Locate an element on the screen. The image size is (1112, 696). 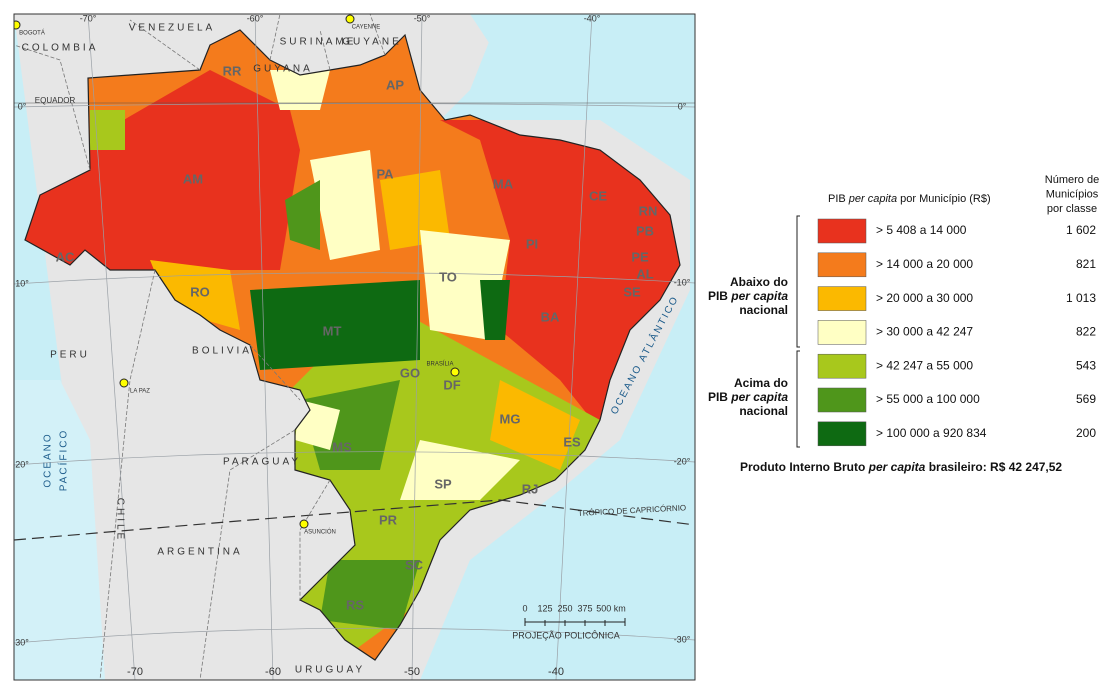
country-label: GUYANE is located at coordinates (372, 42).